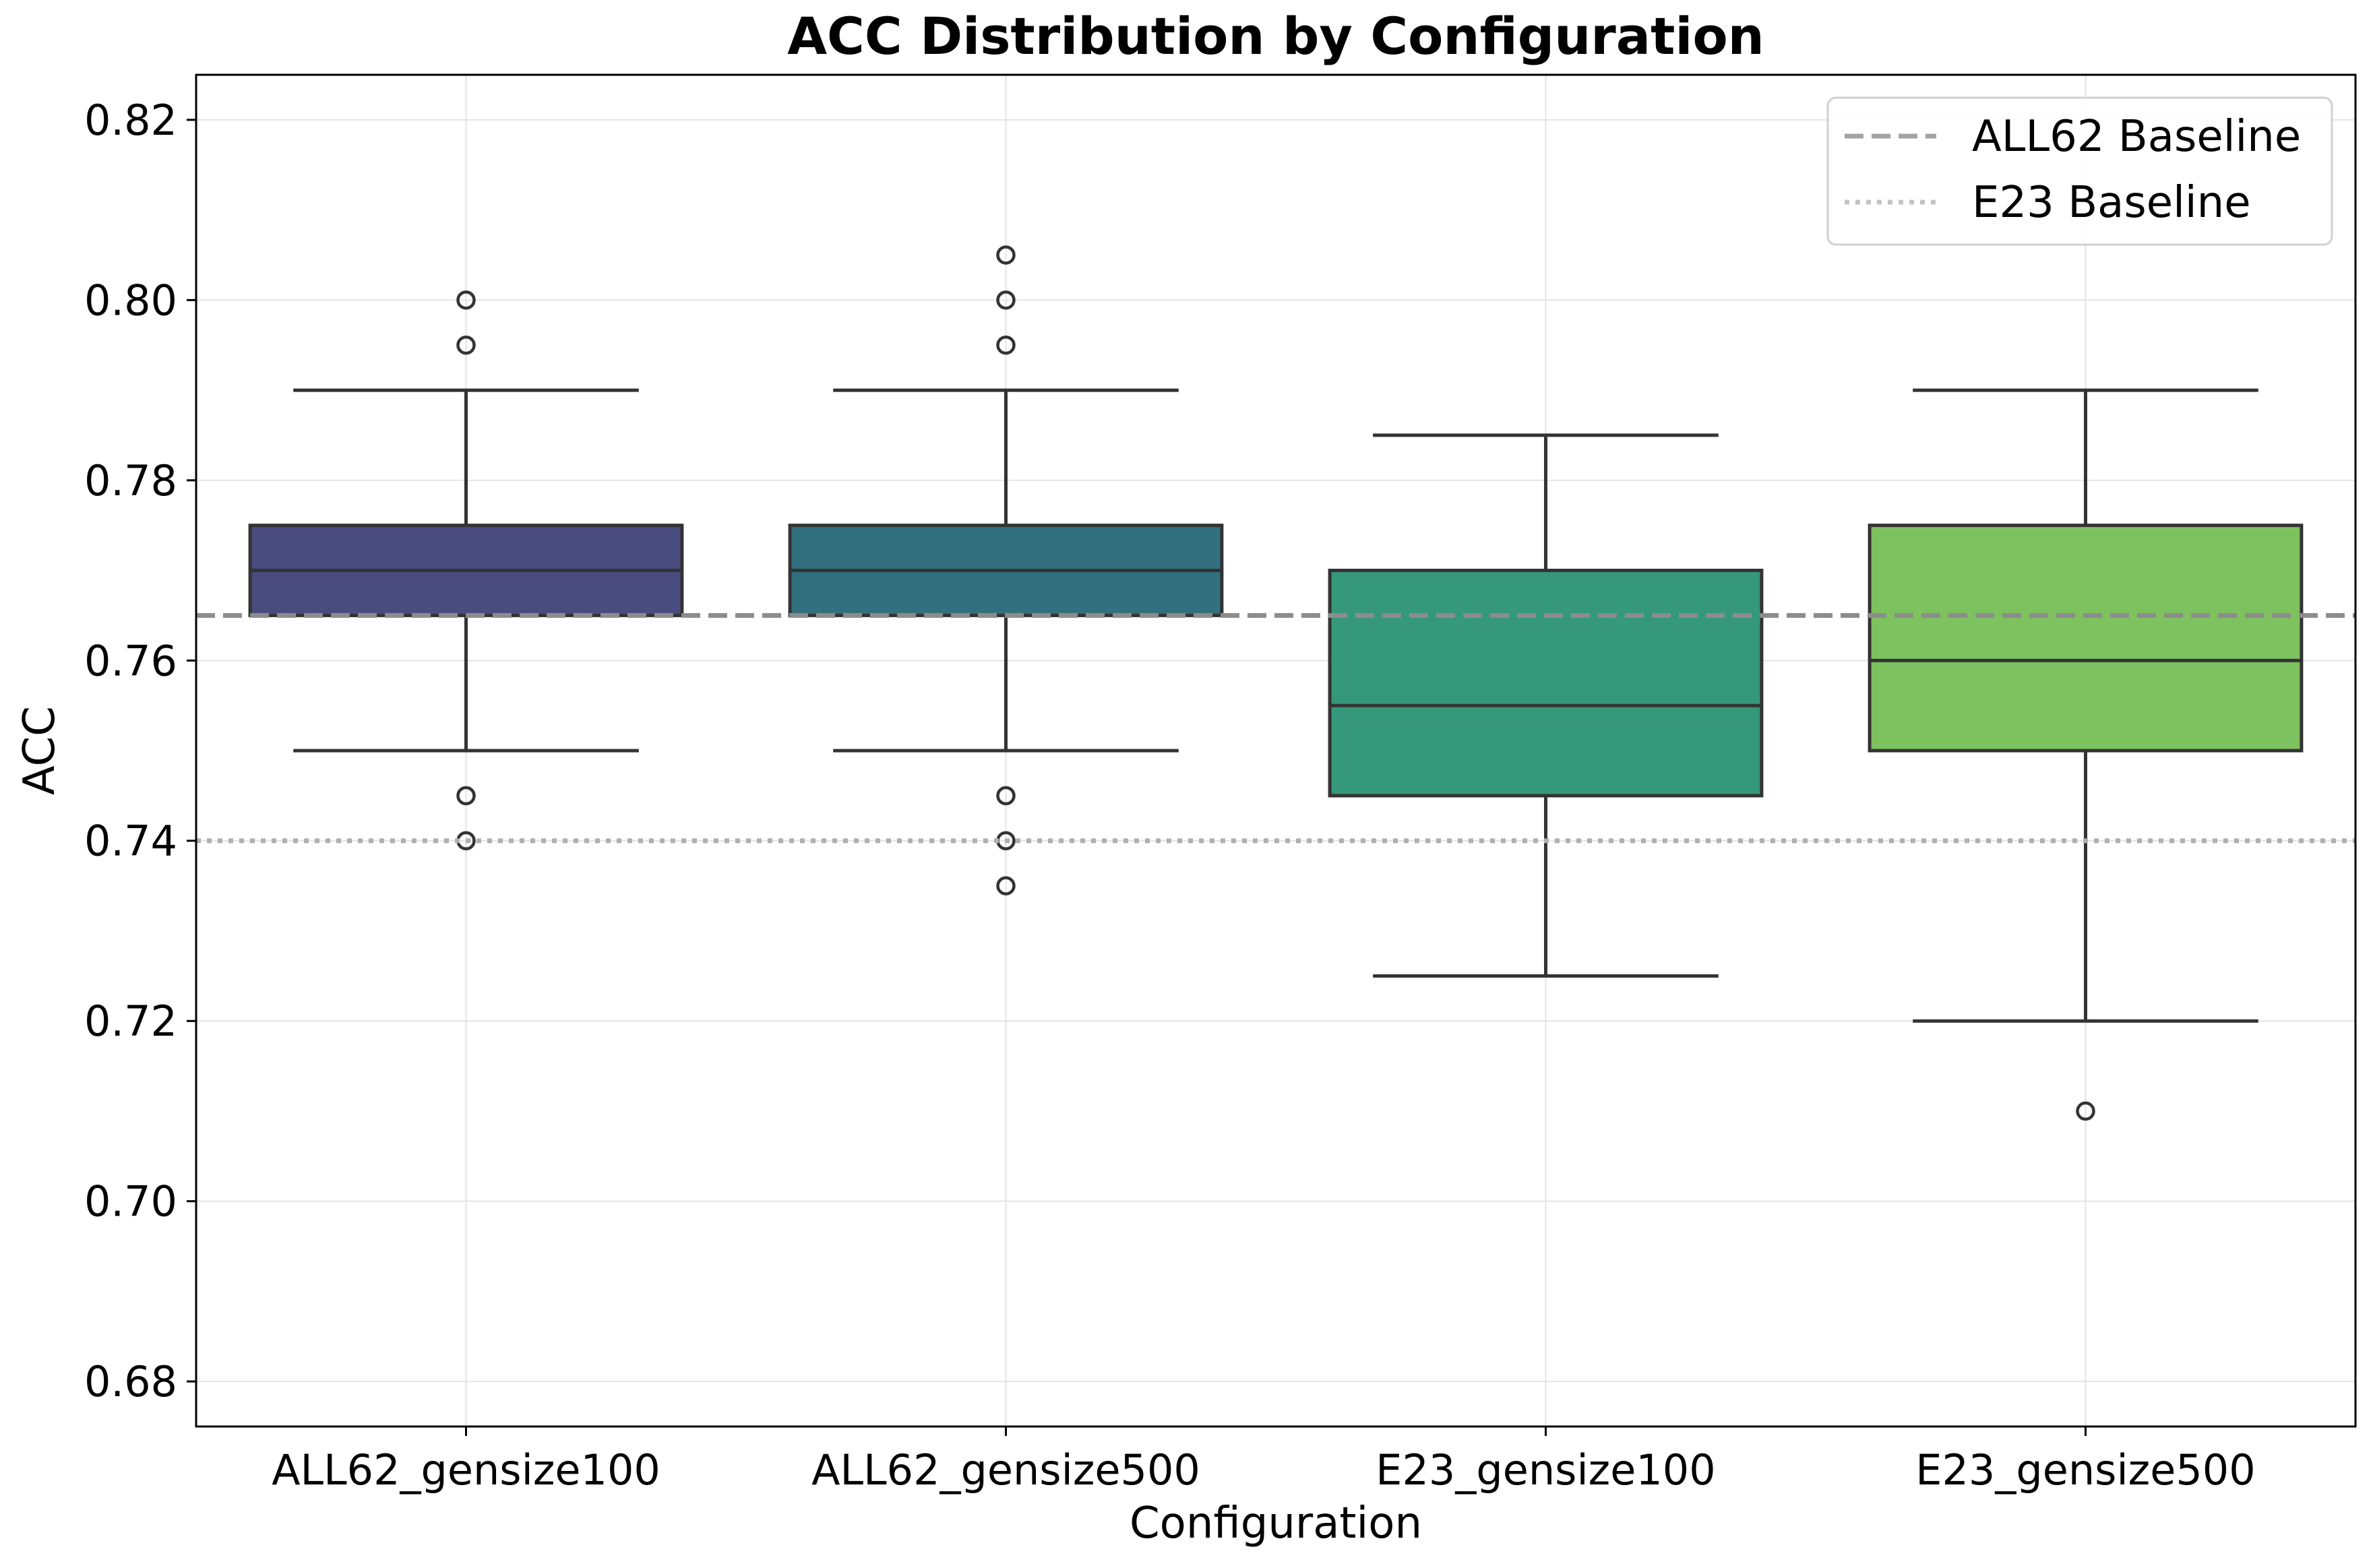  Describe the element at coordinates (130, 661) in the screenshot. I see `y-tick-label: 0.76` at that location.